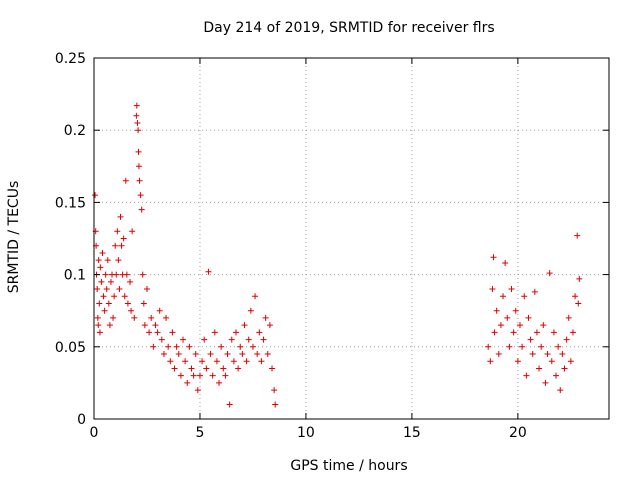 This screenshot has height=480, width=640. What do you see at coordinates (81, 420) in the screenshot?
I see `y-tick-label: 0` at bounding box center [81, 420].